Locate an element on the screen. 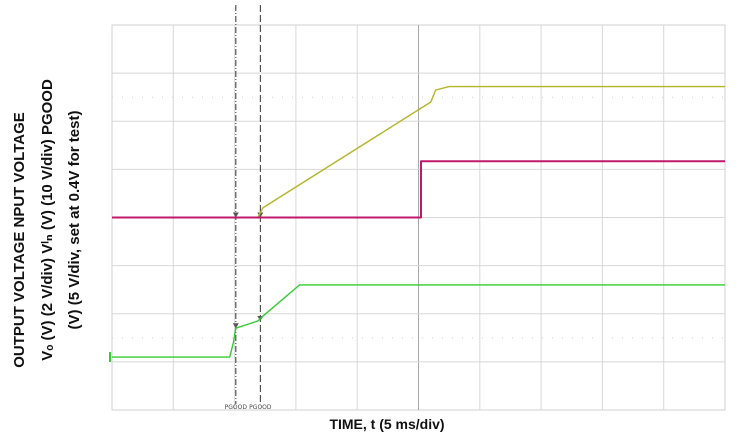 Image resolution: width=736 pixels, height=437 pixels. x-axis-label: TIME, t (5 ms/div) is located at coordinates (386, 424).